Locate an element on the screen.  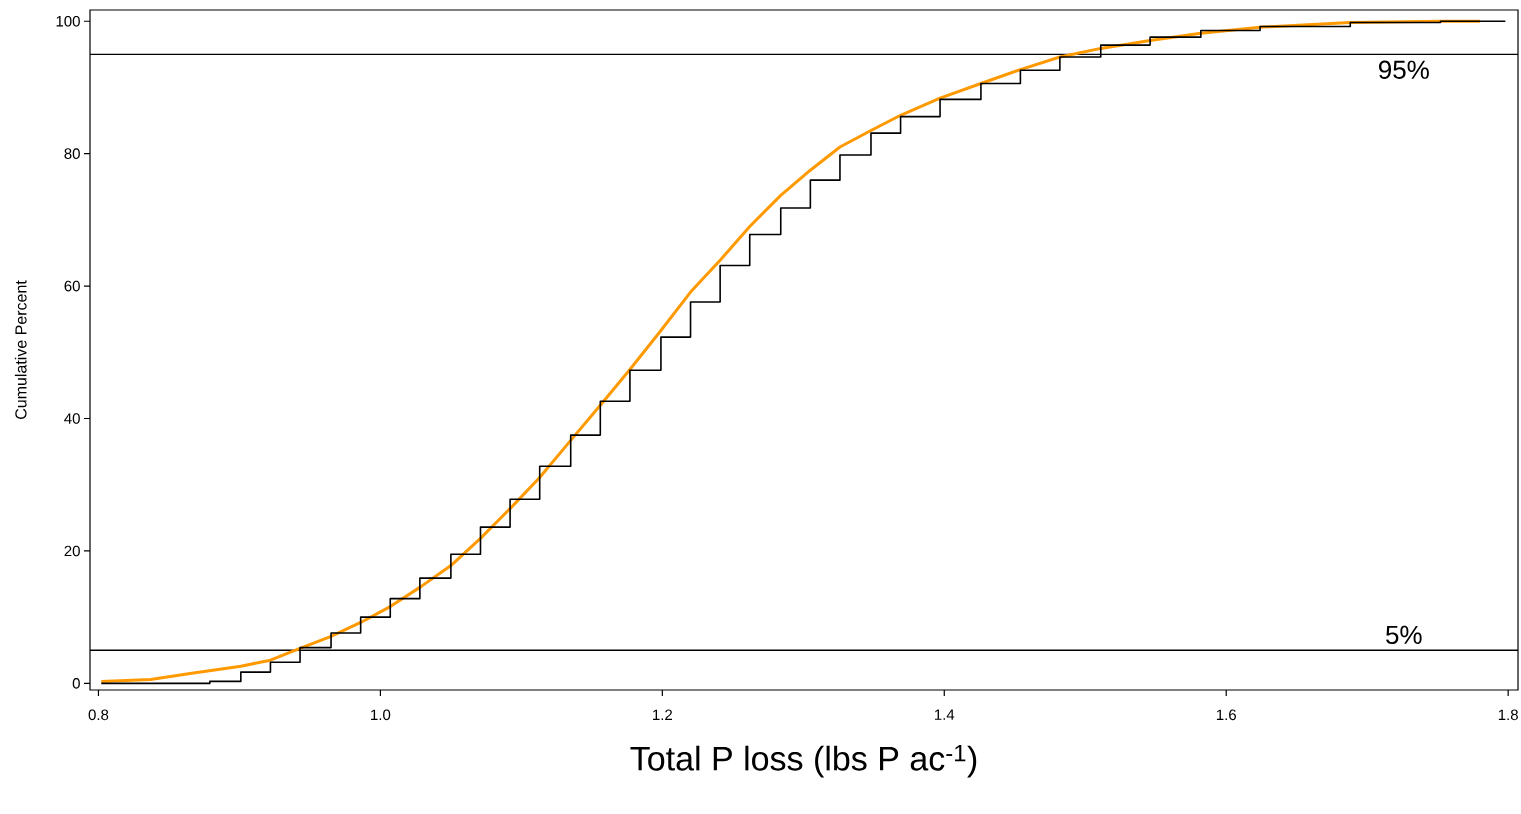
y-tick-label: 60 is located at coordinates (72, 286).